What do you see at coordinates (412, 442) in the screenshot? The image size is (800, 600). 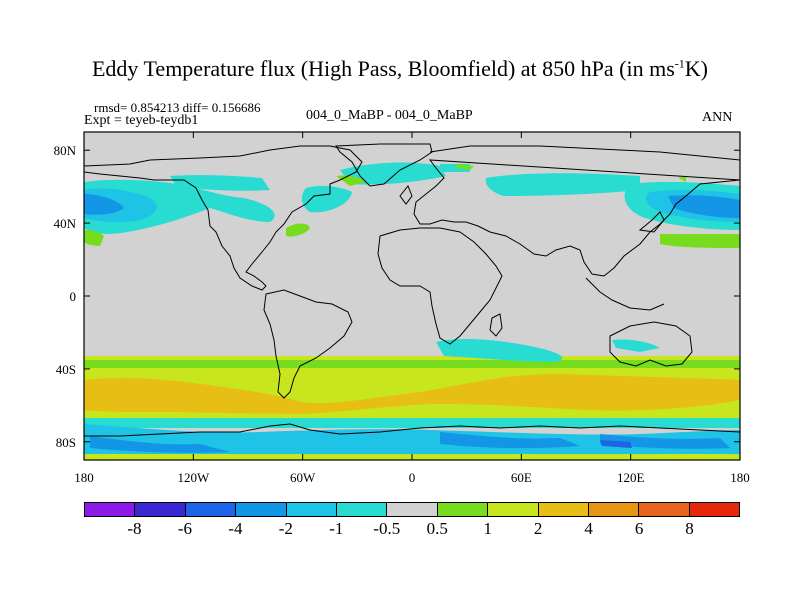 I see `antarctic-coast-light-blue` at bounding box center [412, 442].